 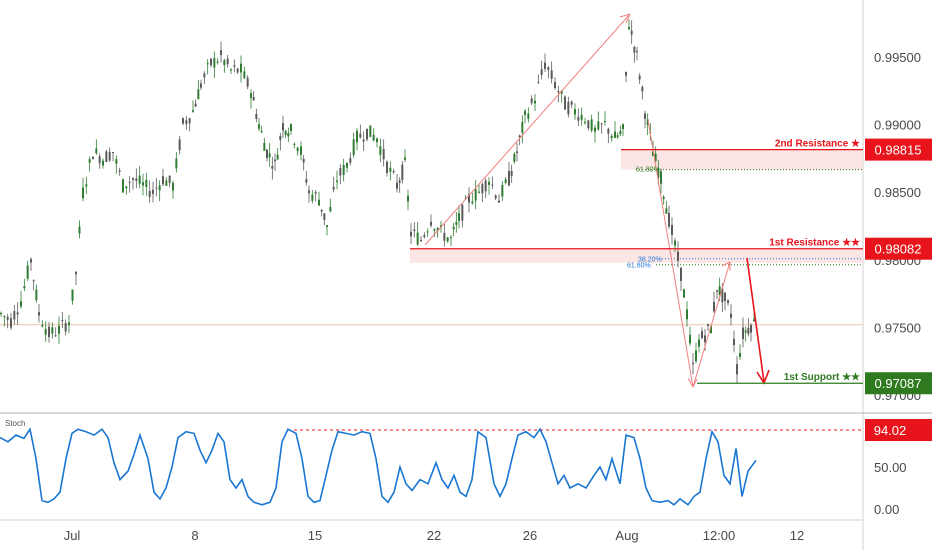 I want to click on first-resistance-zone, so click(x=636, y=255).